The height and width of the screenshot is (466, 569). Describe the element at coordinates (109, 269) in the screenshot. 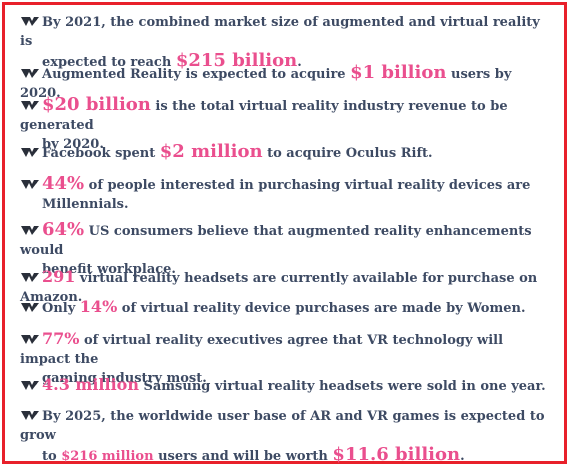

I see `fact-line2: benefit workplace.` at that location.